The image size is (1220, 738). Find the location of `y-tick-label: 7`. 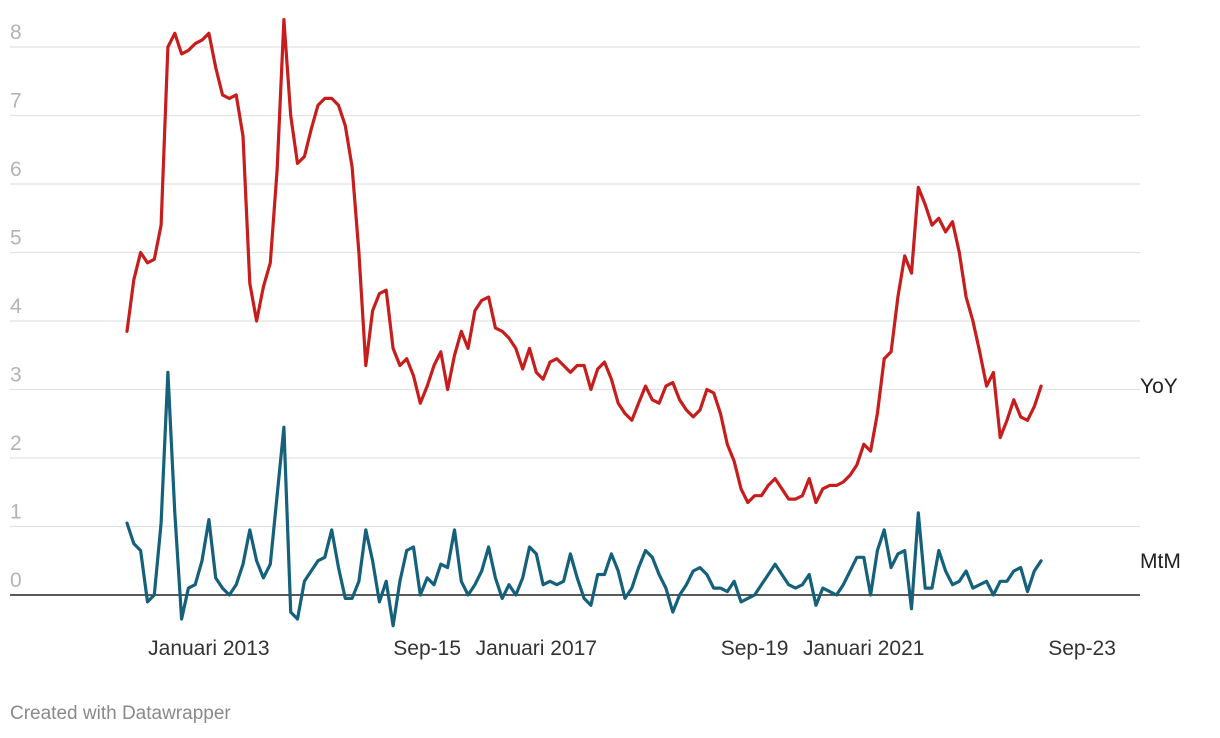

y-tick-label: 7 is located at coordinates (16, 101).